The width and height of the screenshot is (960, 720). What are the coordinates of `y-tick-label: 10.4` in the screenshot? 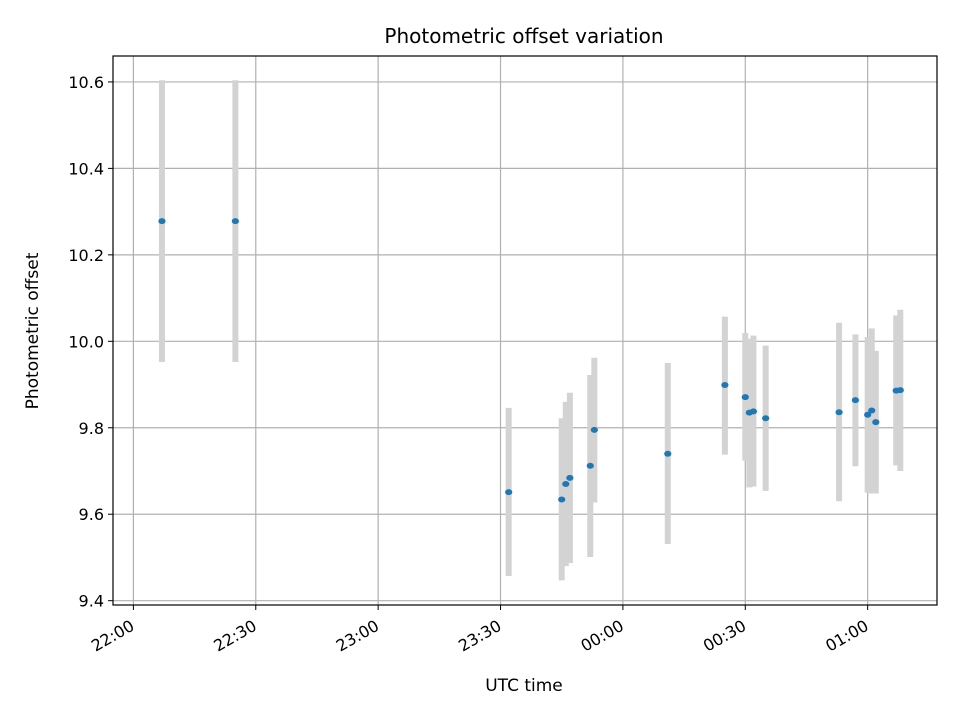 It's located at (86, 168).